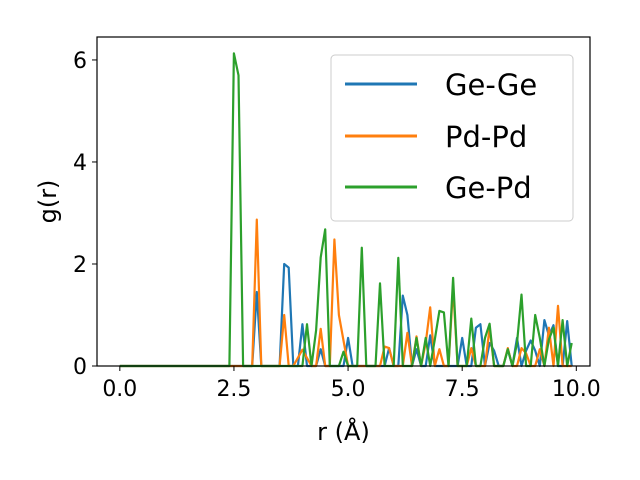  Describe the element at coordinates (488, 188) in the screenshot. I see `legend-label-ge-pd: Ge-Pd` at that location.